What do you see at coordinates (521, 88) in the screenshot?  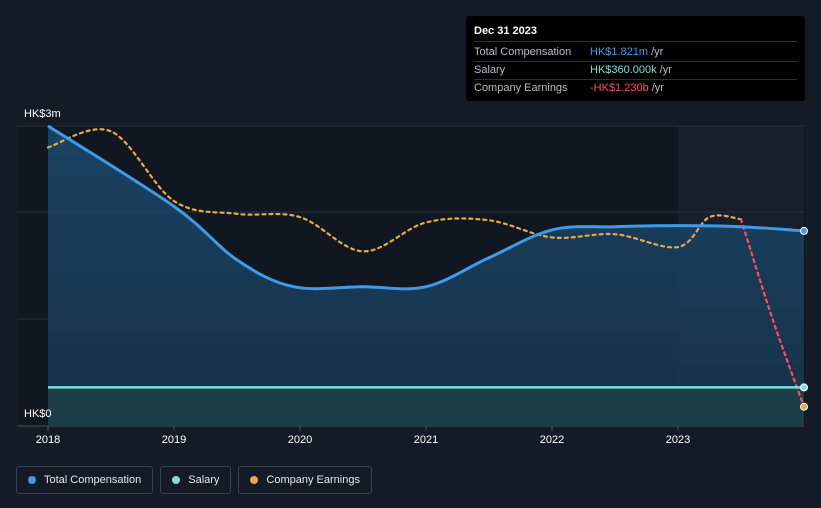 I see `tooltip-label: Company Earnings` at bounding box center [521, 88].